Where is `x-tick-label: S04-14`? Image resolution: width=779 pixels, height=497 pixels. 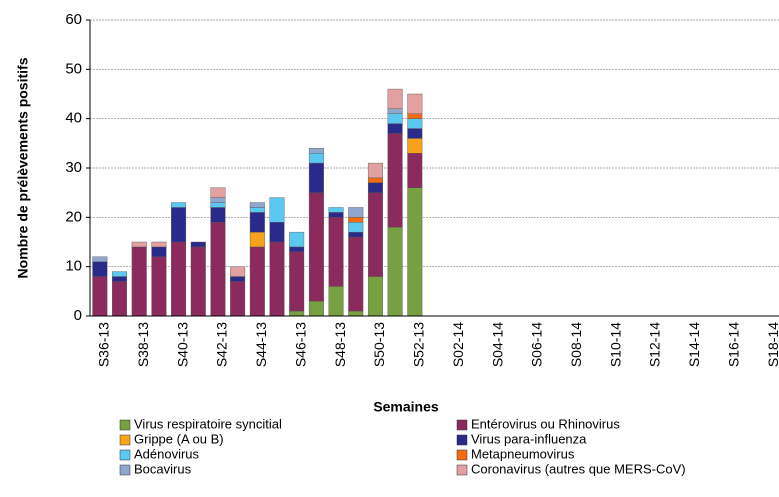 x-tick-label: S04-14 is located at coordinates (497, 344).